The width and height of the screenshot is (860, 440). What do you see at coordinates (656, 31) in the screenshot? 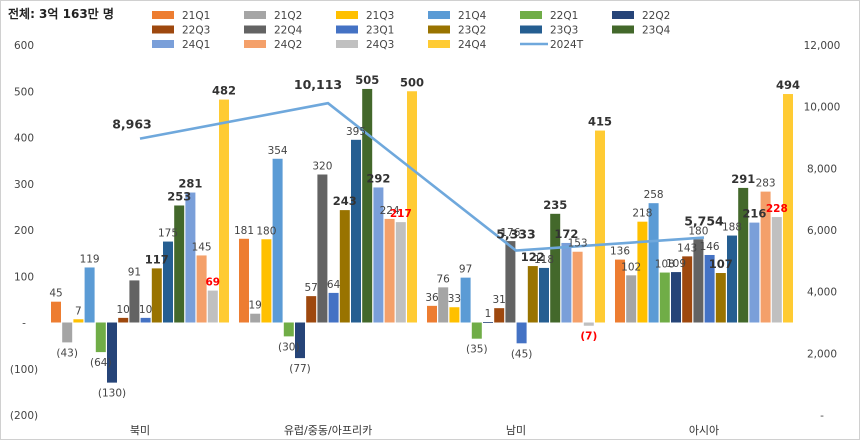
I see `legend-label: 23Q4` at bounding box center [656, 31].